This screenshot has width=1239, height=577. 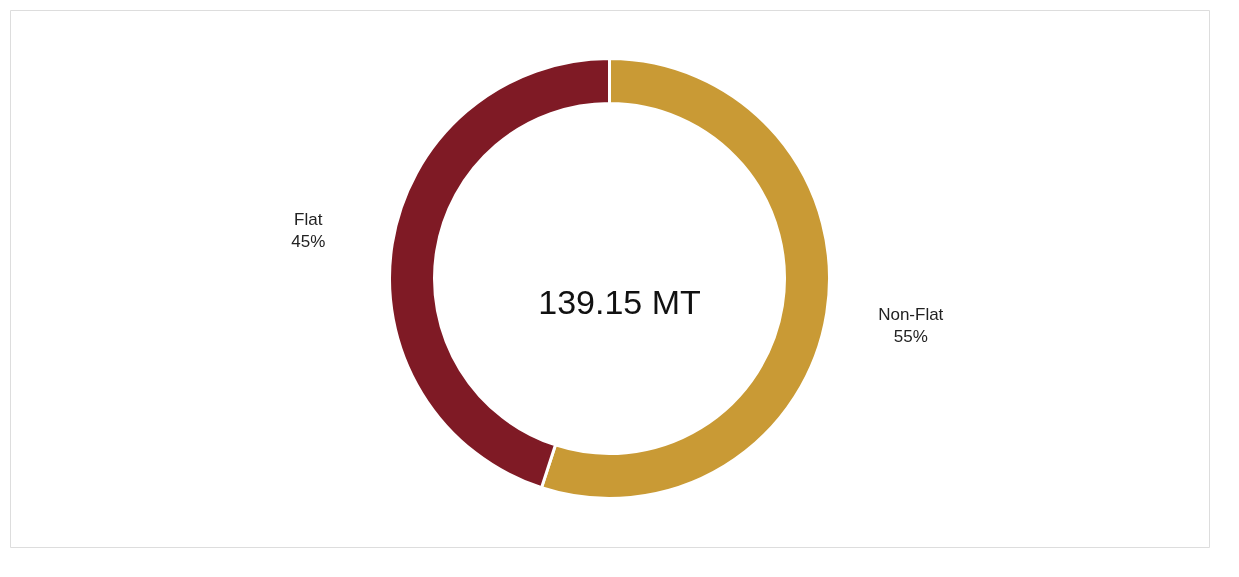 I want to click on text: 139.15 MT, so click(x=619, y=301).